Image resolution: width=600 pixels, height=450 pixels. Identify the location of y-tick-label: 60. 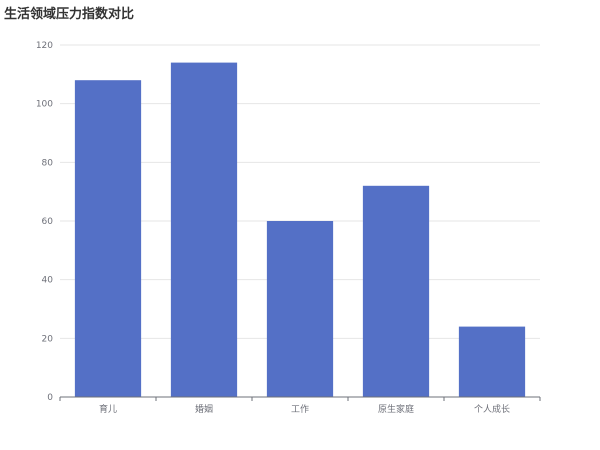
(48, 222).